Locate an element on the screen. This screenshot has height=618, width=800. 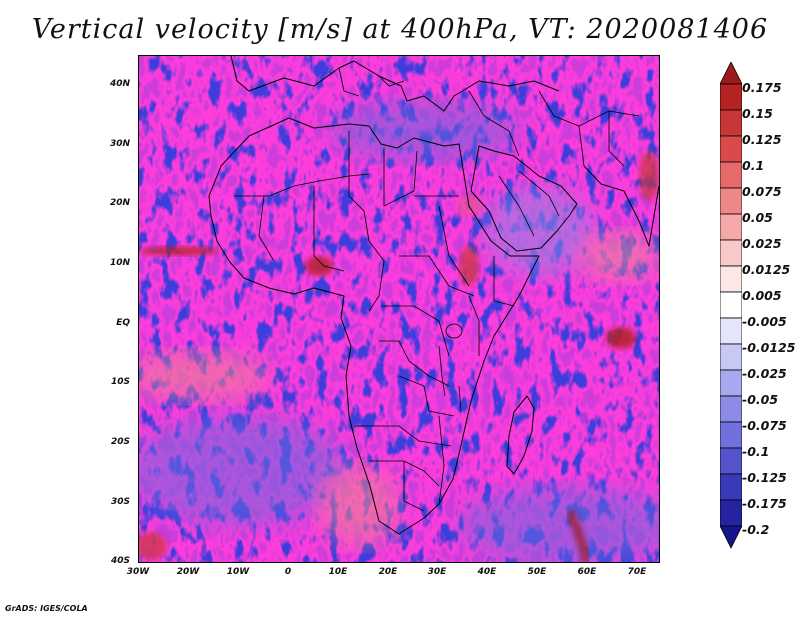
europe-coastline is located at coordinates (395, 84).